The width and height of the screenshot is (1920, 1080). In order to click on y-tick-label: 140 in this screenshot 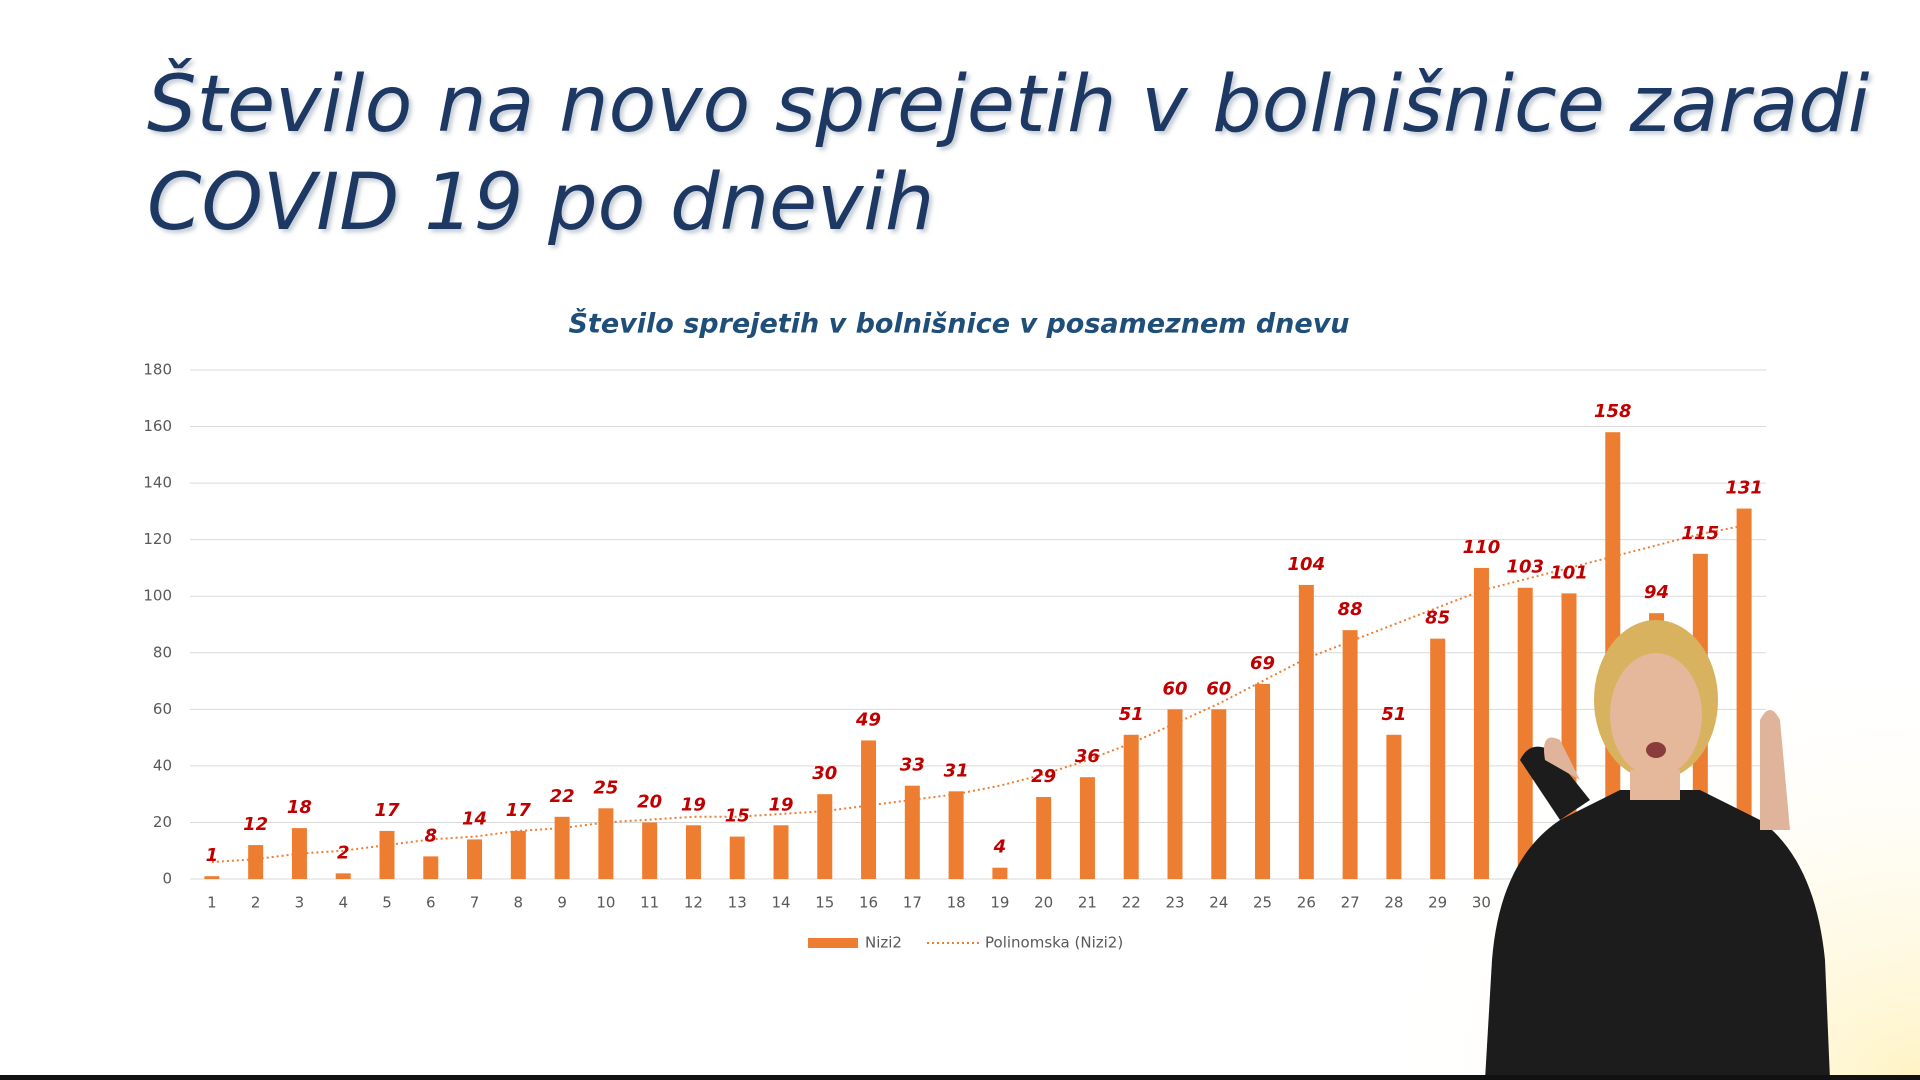, I will do `click(157, 483)`.